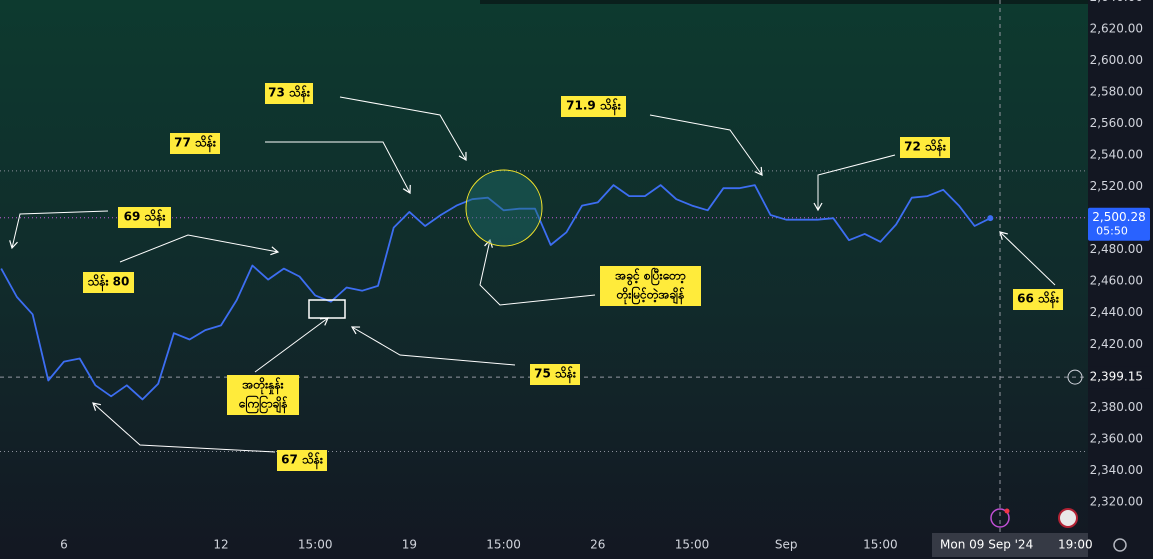  I want to click on y-tick-label: 2,460.00, so click(1116, 281).